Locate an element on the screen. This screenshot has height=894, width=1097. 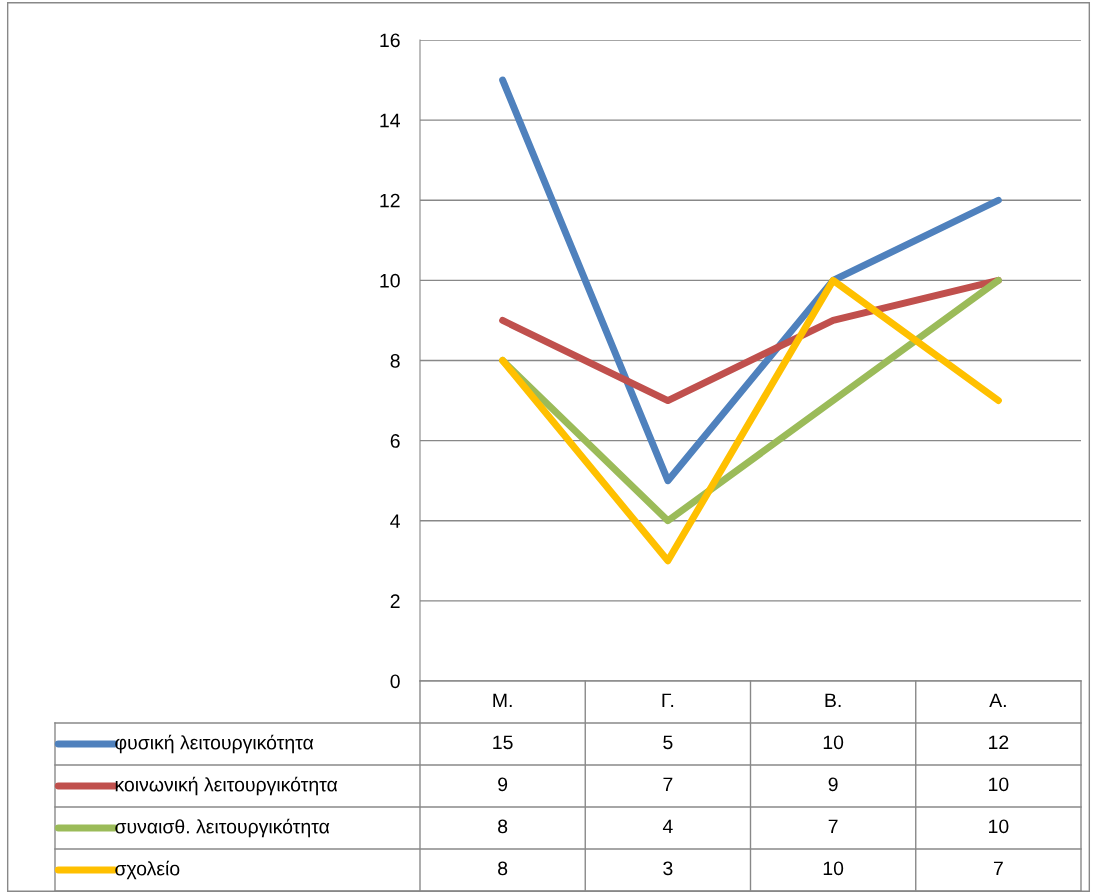
legend-label: κοινωνική λειτουργικότητα is located at coordinates (226, 786).